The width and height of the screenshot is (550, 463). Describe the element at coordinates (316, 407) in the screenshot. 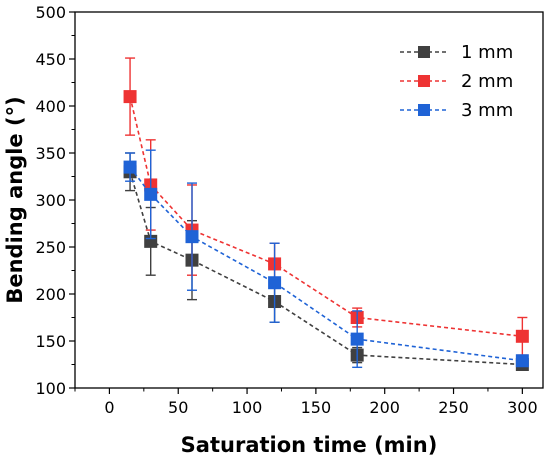

I see `x-tick-label: 150` at that location.